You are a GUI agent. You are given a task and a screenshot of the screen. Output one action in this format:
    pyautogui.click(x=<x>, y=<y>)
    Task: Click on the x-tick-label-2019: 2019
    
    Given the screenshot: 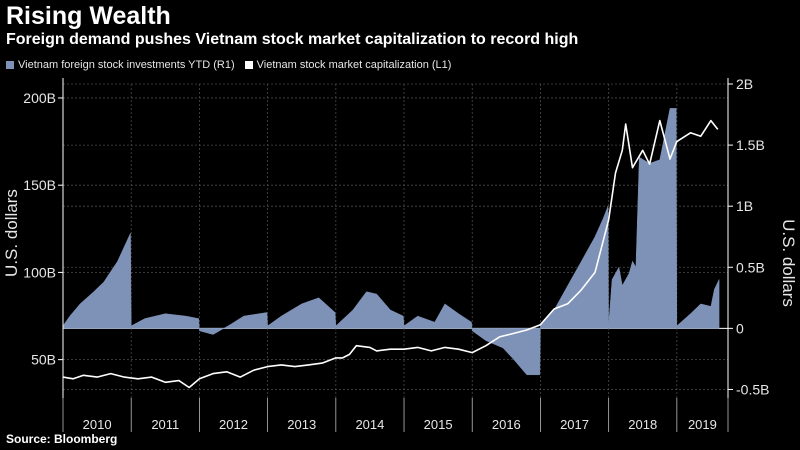 What is the action you would take?
    pyautogui.click(x=702, y=424)
    